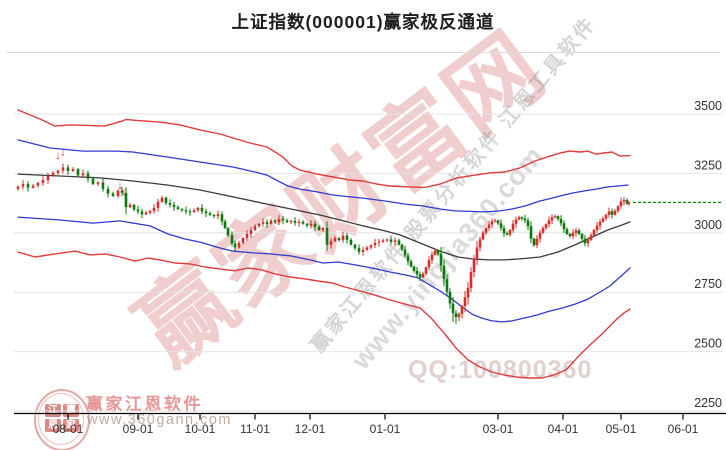  I want to click on seal-character-grid: 江 赢 恩 家, so click(62, 418).